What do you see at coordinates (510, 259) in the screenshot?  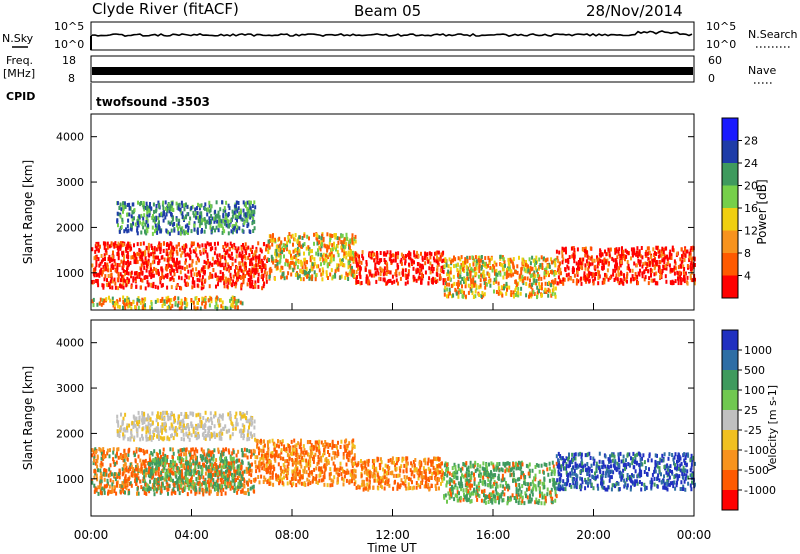 I see `power-echo-cell-2006` at bounding box center [510, 259].